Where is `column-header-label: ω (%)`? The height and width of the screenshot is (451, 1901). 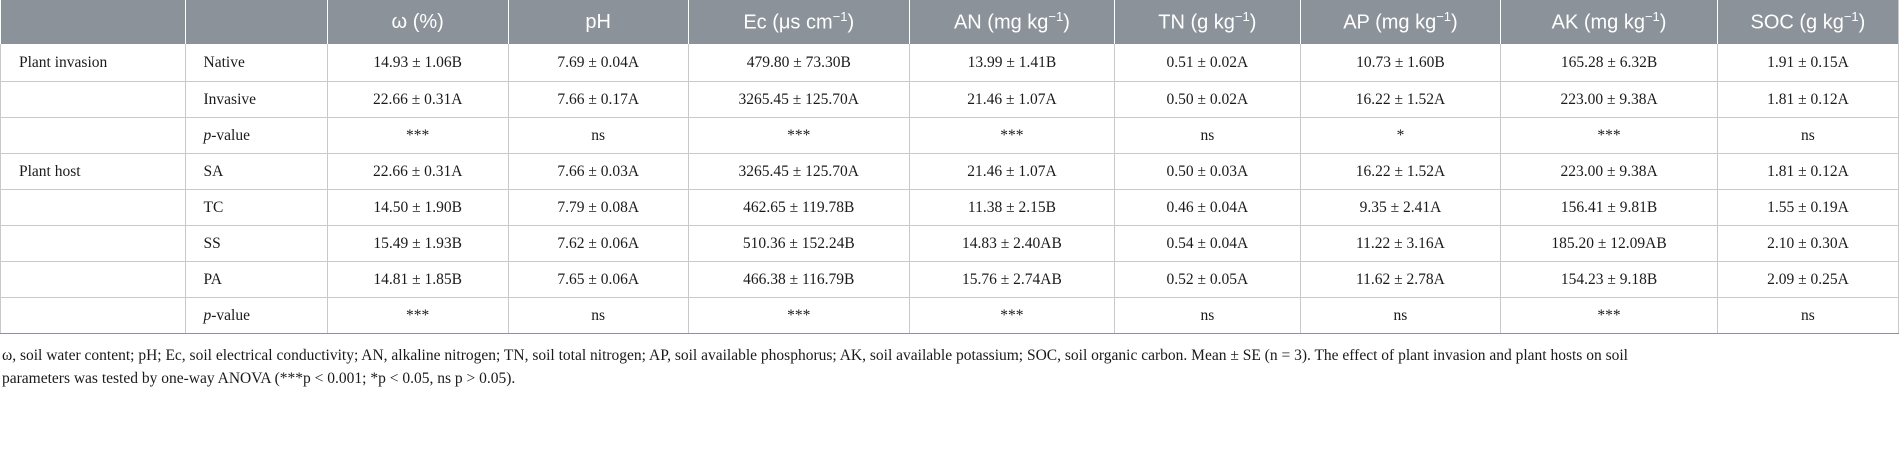
column-header-label: ω (%) is located at coordinates (417, 21).